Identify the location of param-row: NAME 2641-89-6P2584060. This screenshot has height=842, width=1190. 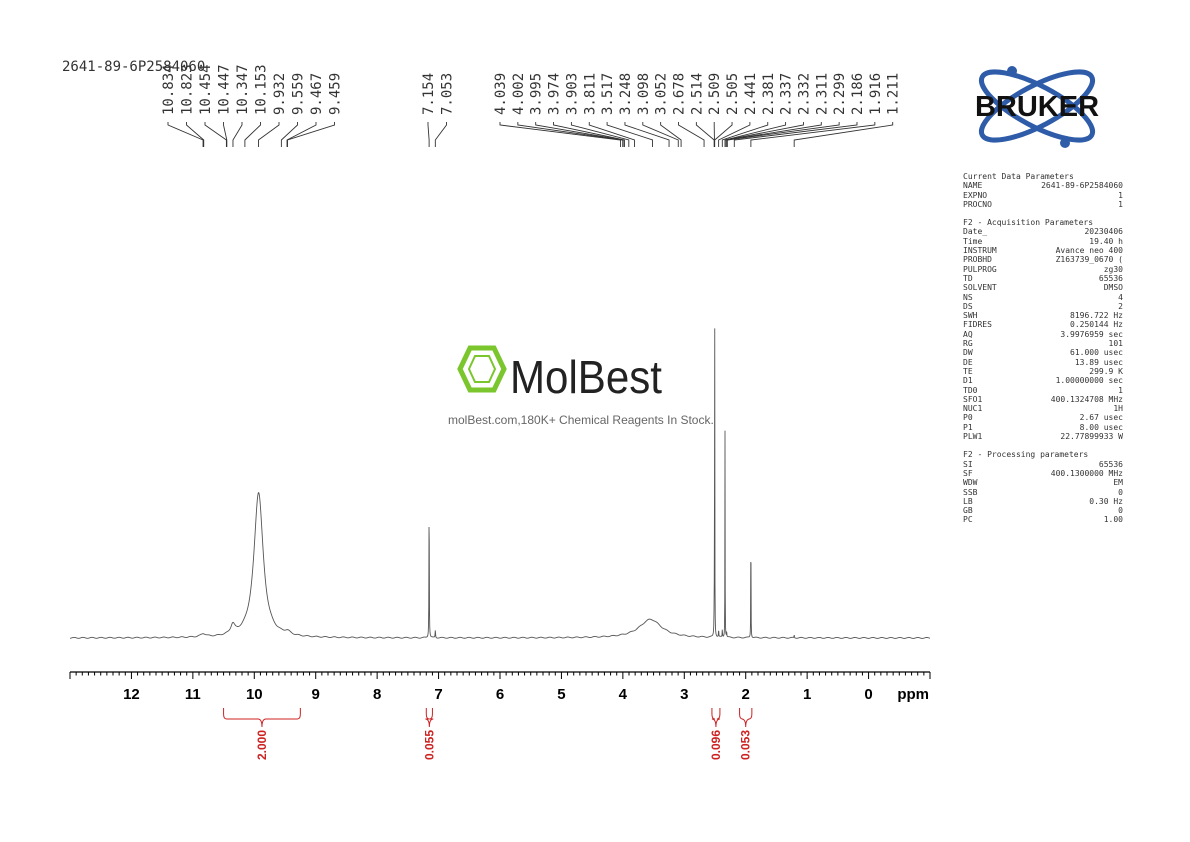
(1043, 185).